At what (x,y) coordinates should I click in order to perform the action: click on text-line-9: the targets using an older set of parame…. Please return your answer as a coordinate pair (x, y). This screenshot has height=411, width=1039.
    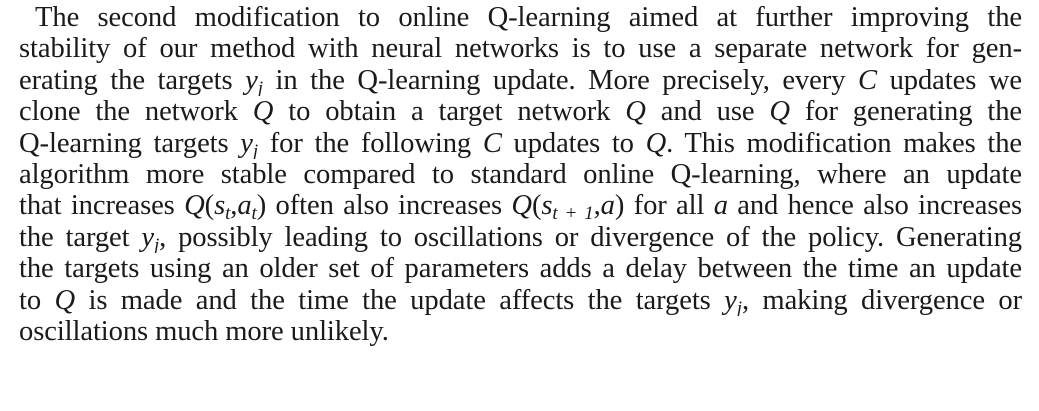
    Looking at the image, I should click on (520, 268).